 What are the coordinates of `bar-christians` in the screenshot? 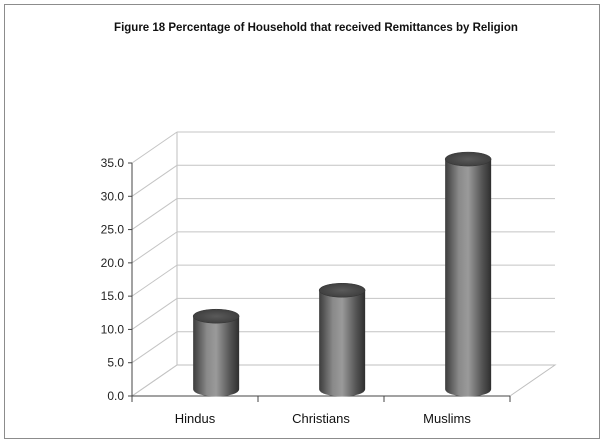 It's located at (342, 339).